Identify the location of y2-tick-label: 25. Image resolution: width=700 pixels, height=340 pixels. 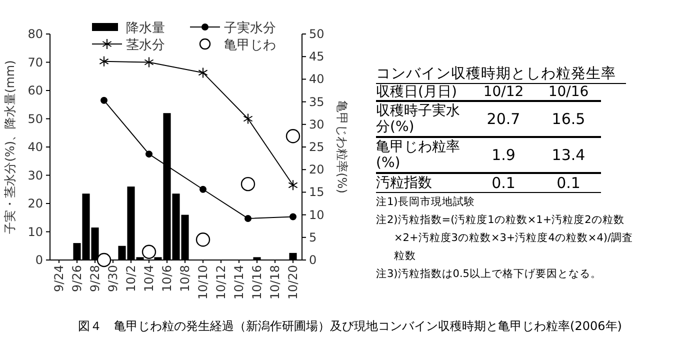
(316, 147).